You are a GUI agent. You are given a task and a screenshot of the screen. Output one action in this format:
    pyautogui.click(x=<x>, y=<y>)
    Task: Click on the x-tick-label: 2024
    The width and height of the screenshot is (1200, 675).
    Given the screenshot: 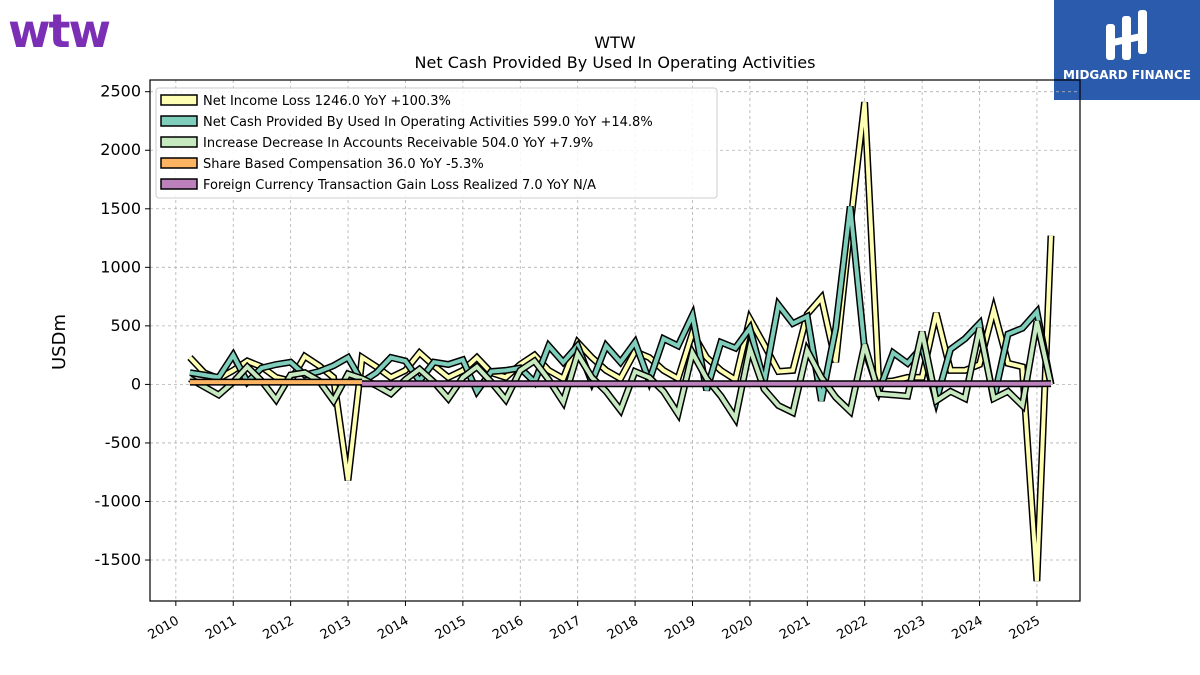 What is the action you would take?
    pyautogui.click(x=967, y=628)
    